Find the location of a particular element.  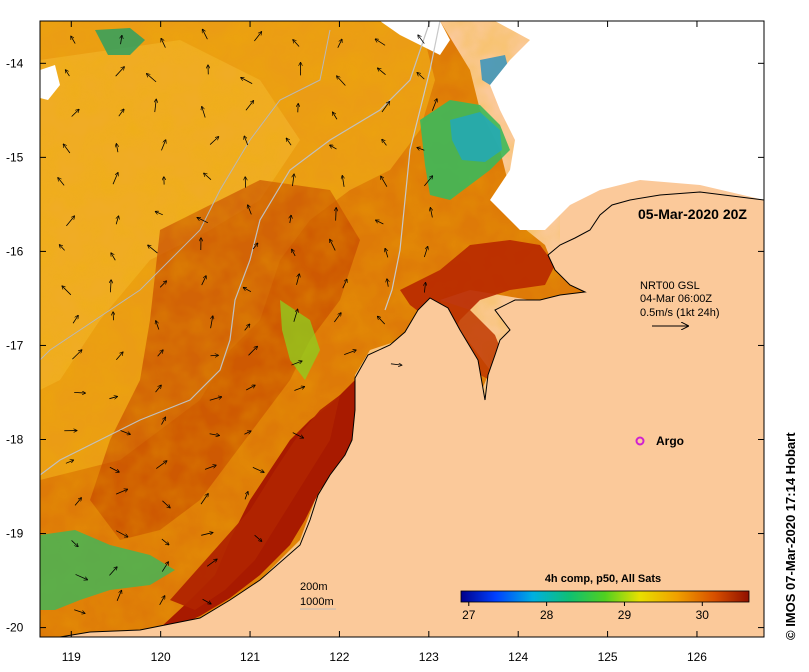

lat-tick-label: -20 is located at coordinates (15, 628).